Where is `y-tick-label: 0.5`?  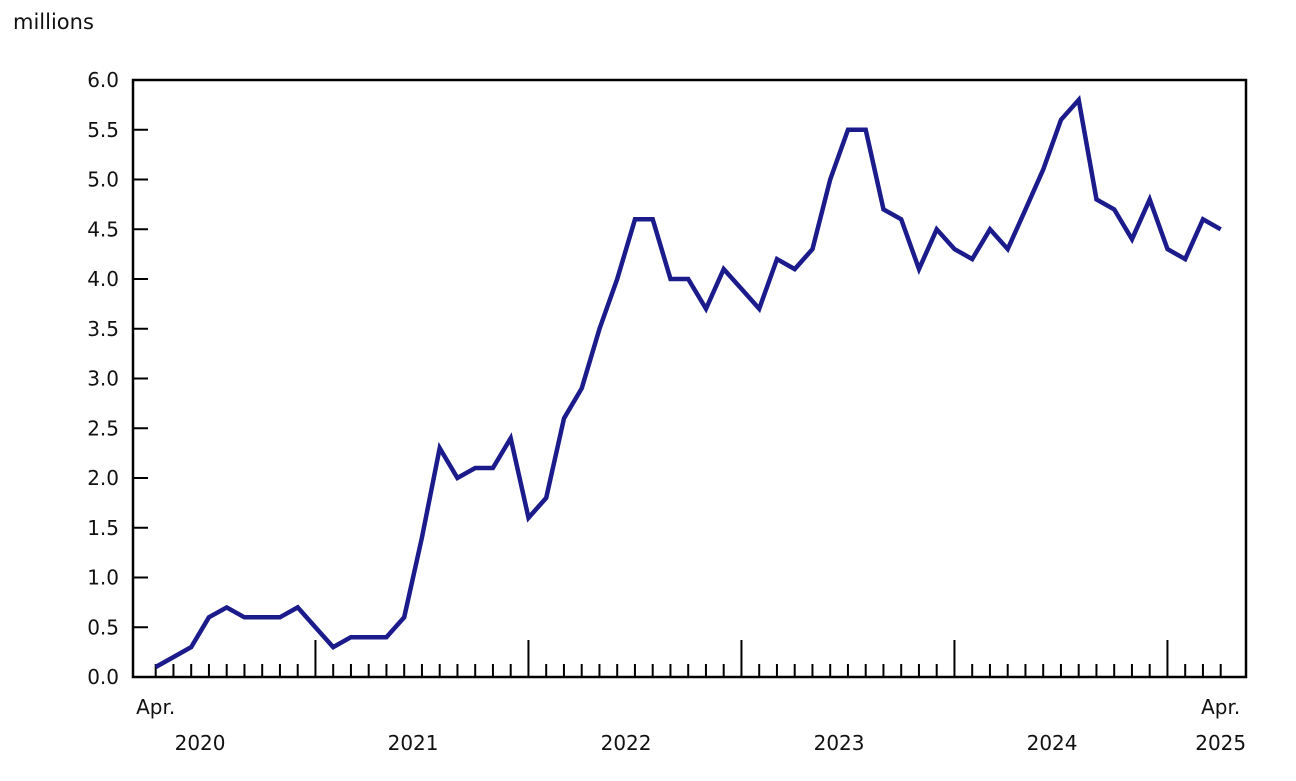
y-tick-label: 0.5 is located at coordinates (103, 627).